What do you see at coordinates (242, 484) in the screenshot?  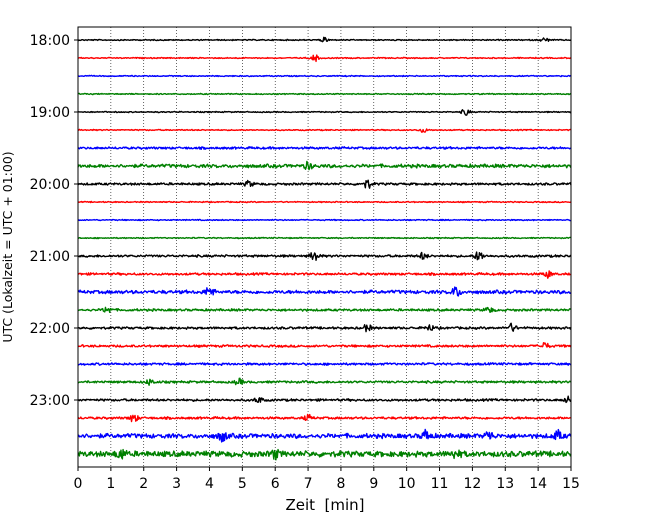 I see `x-tick-label: 5` at bounding box center [242, 484].